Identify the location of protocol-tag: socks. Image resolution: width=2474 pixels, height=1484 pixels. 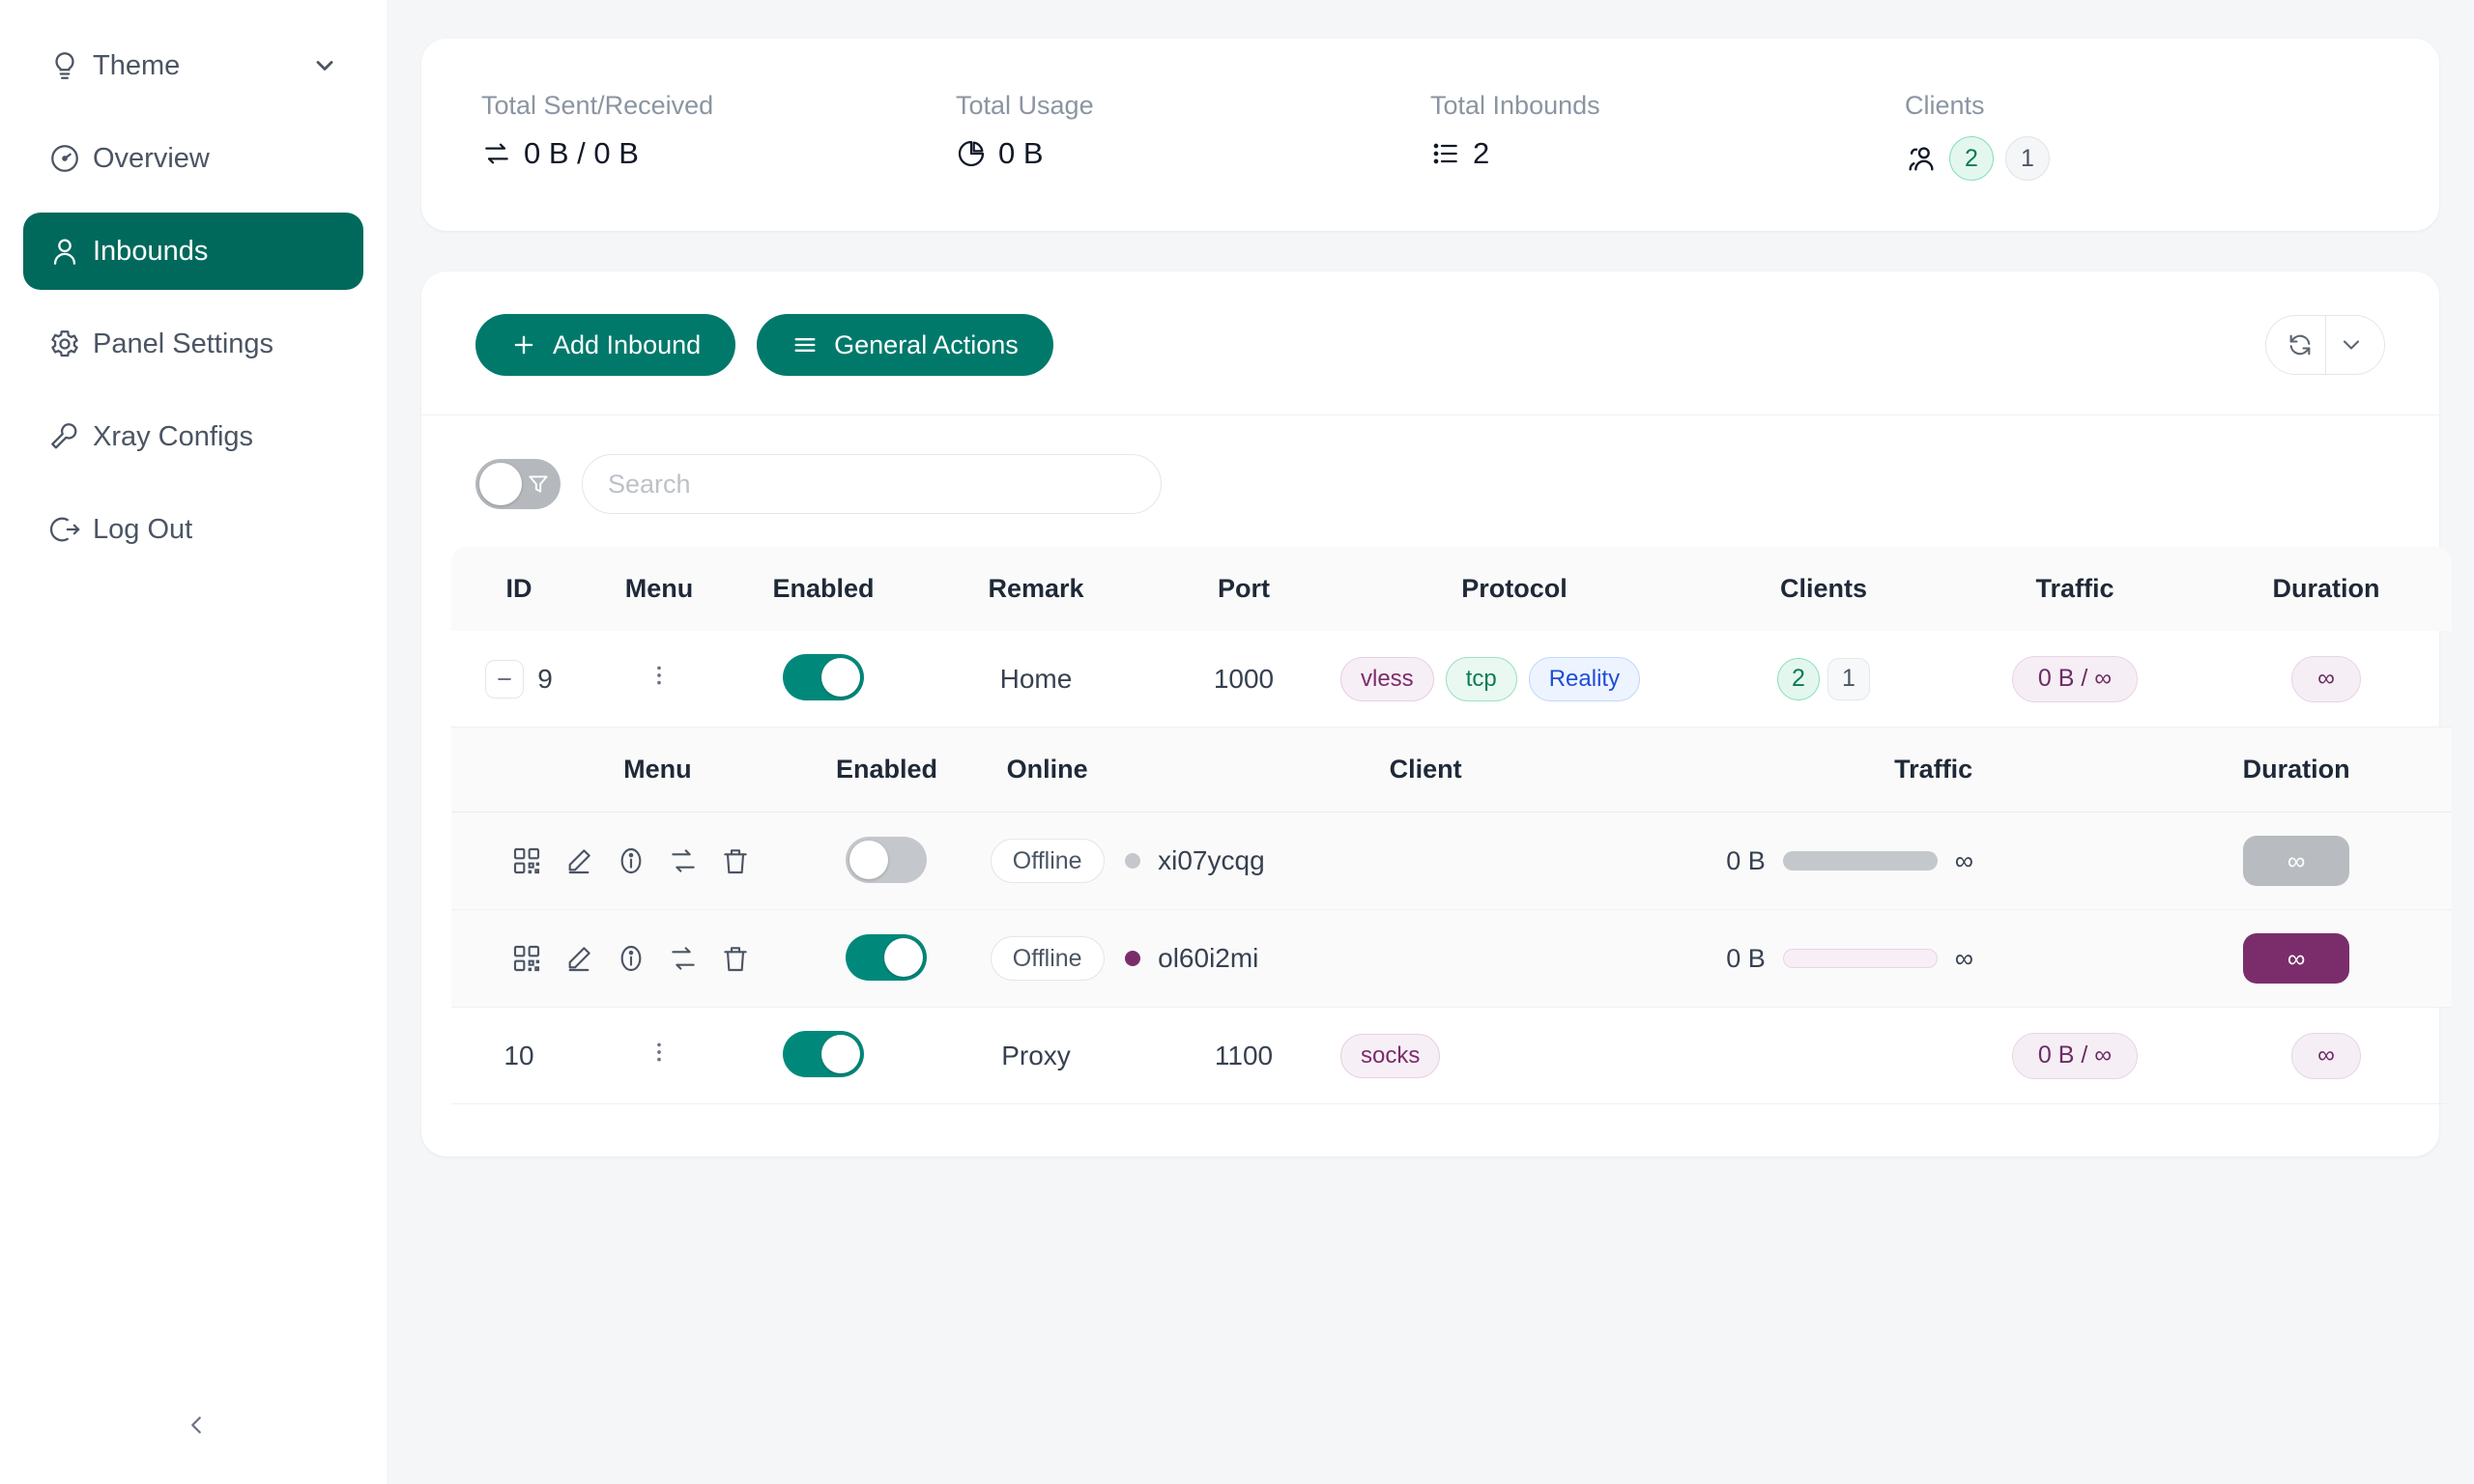
(1390, 1055).